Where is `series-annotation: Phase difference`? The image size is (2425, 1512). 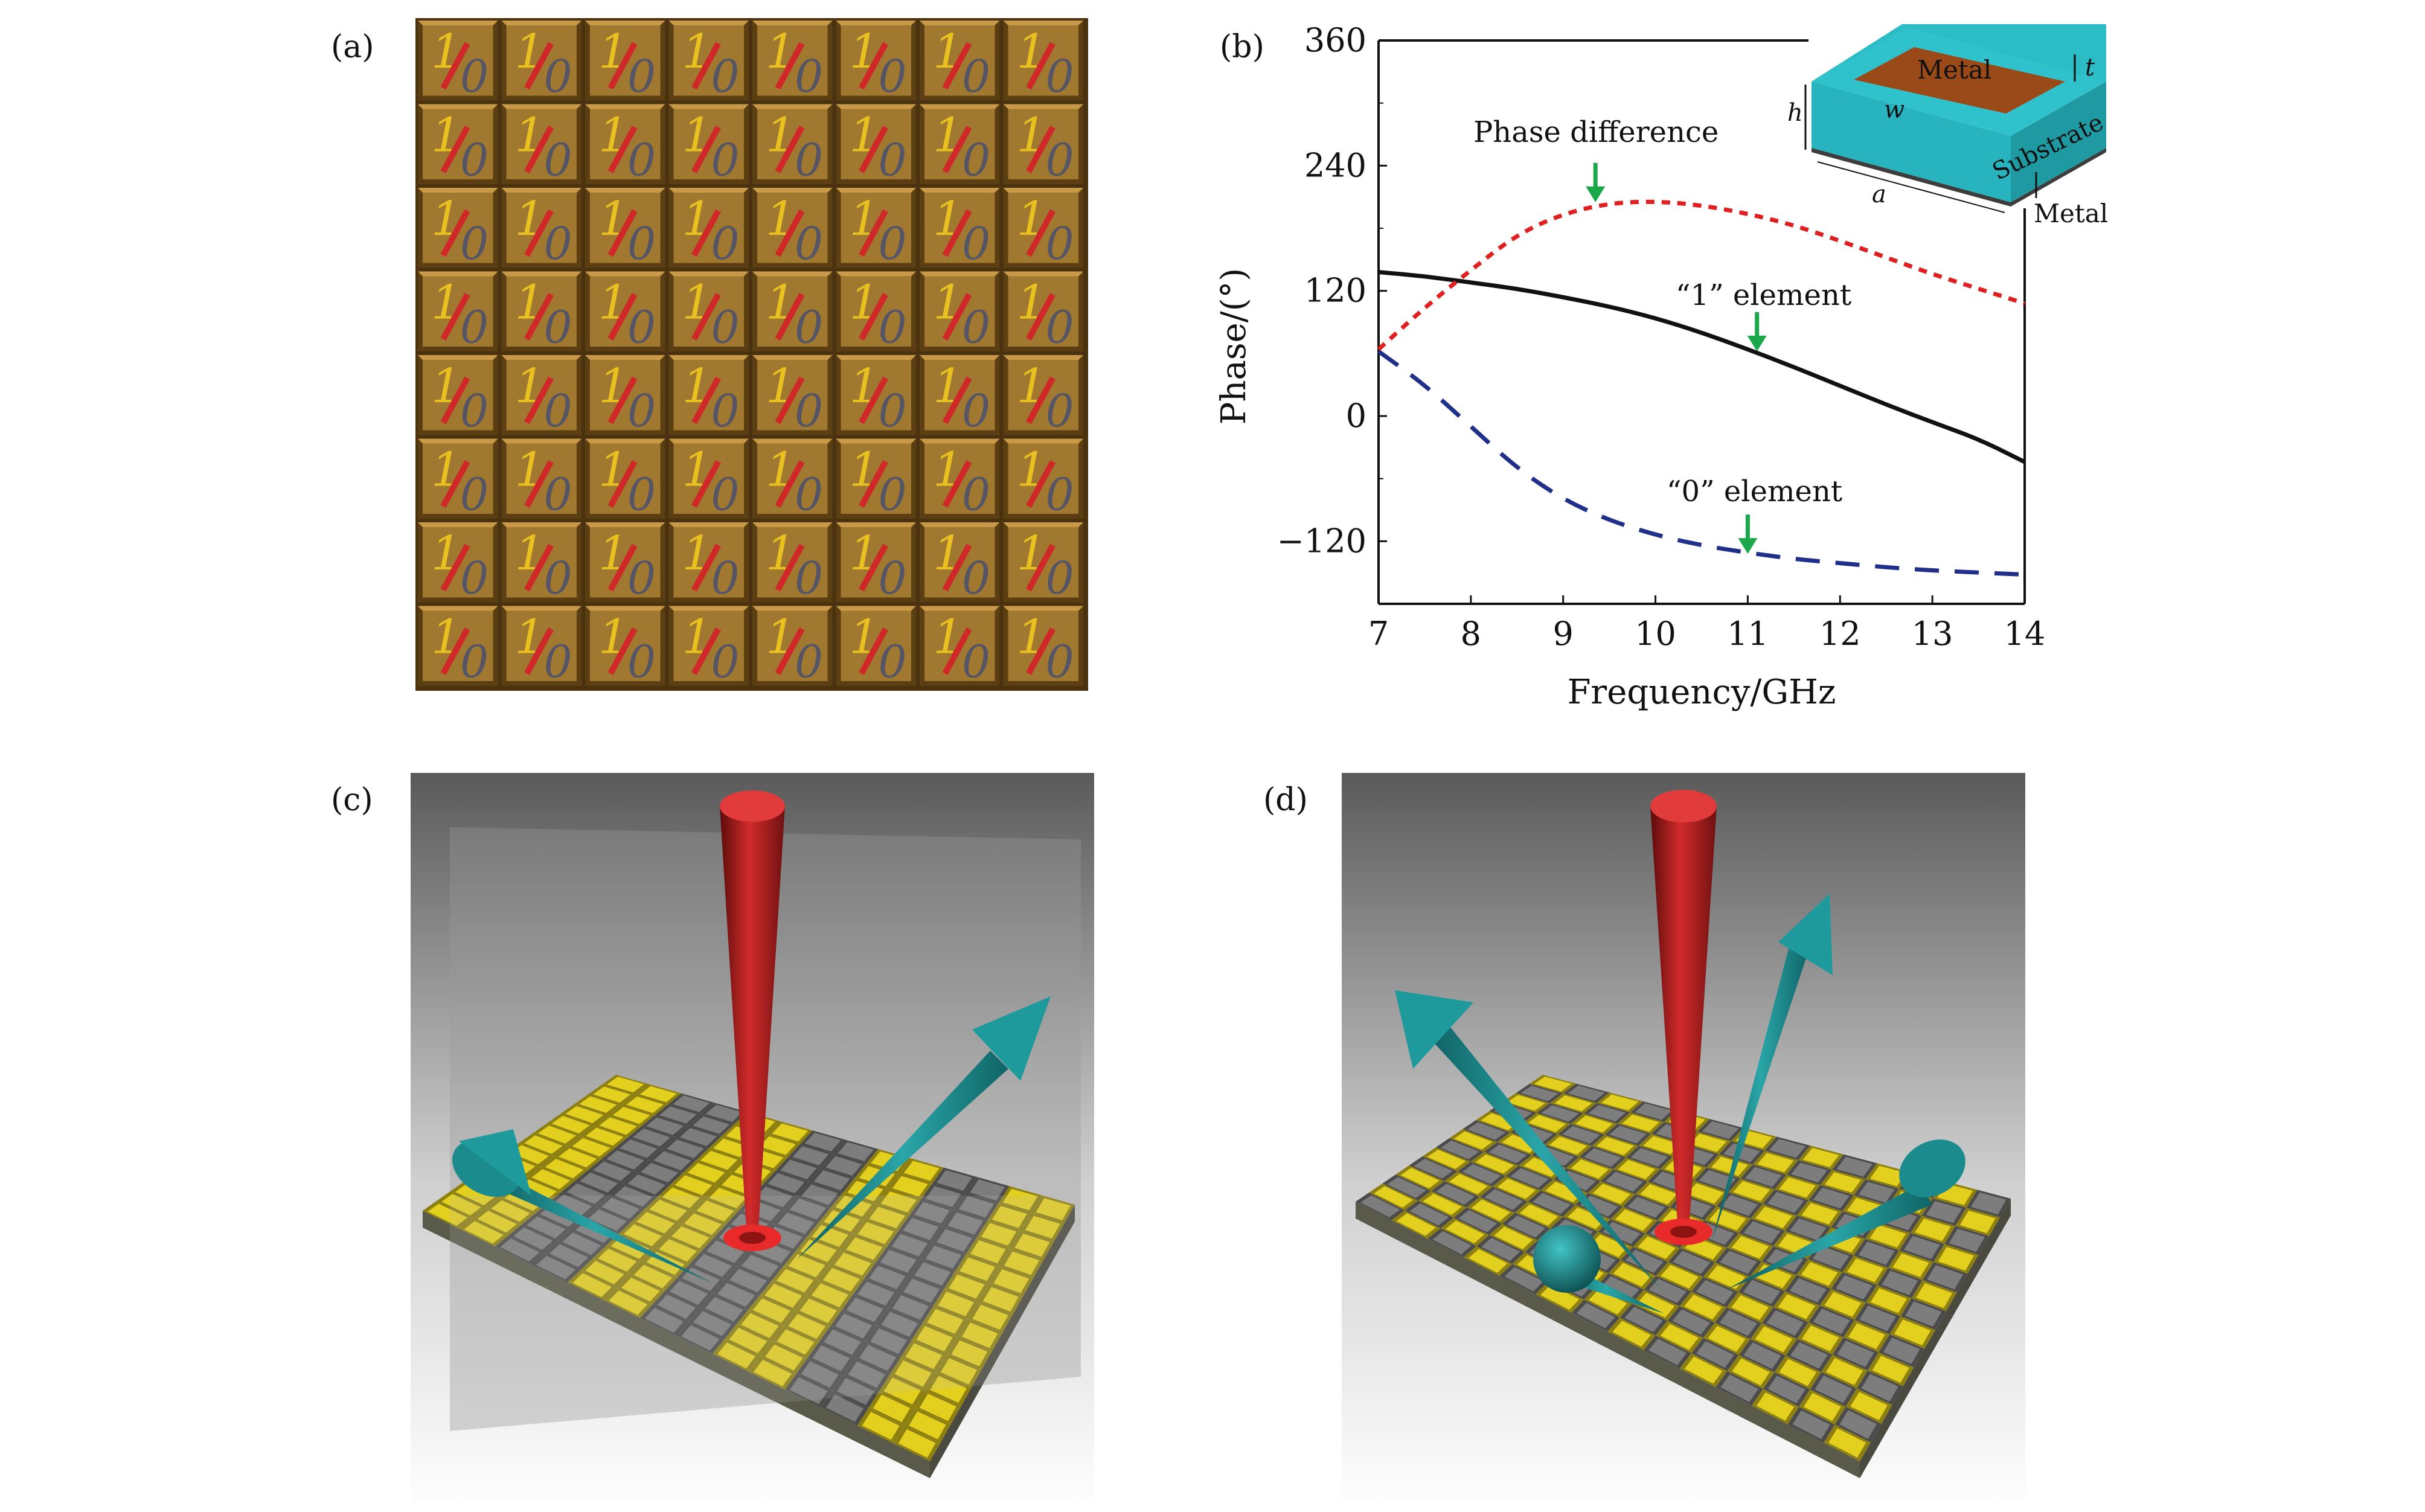 series-annotation: Phase difference is located at coordinates (1596, 132).